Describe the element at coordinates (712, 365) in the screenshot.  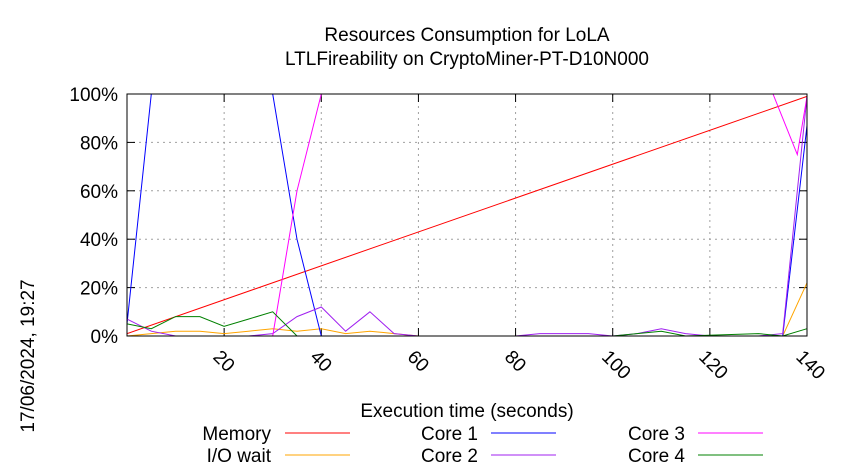
I see `x-tick-label: 120` at that location.